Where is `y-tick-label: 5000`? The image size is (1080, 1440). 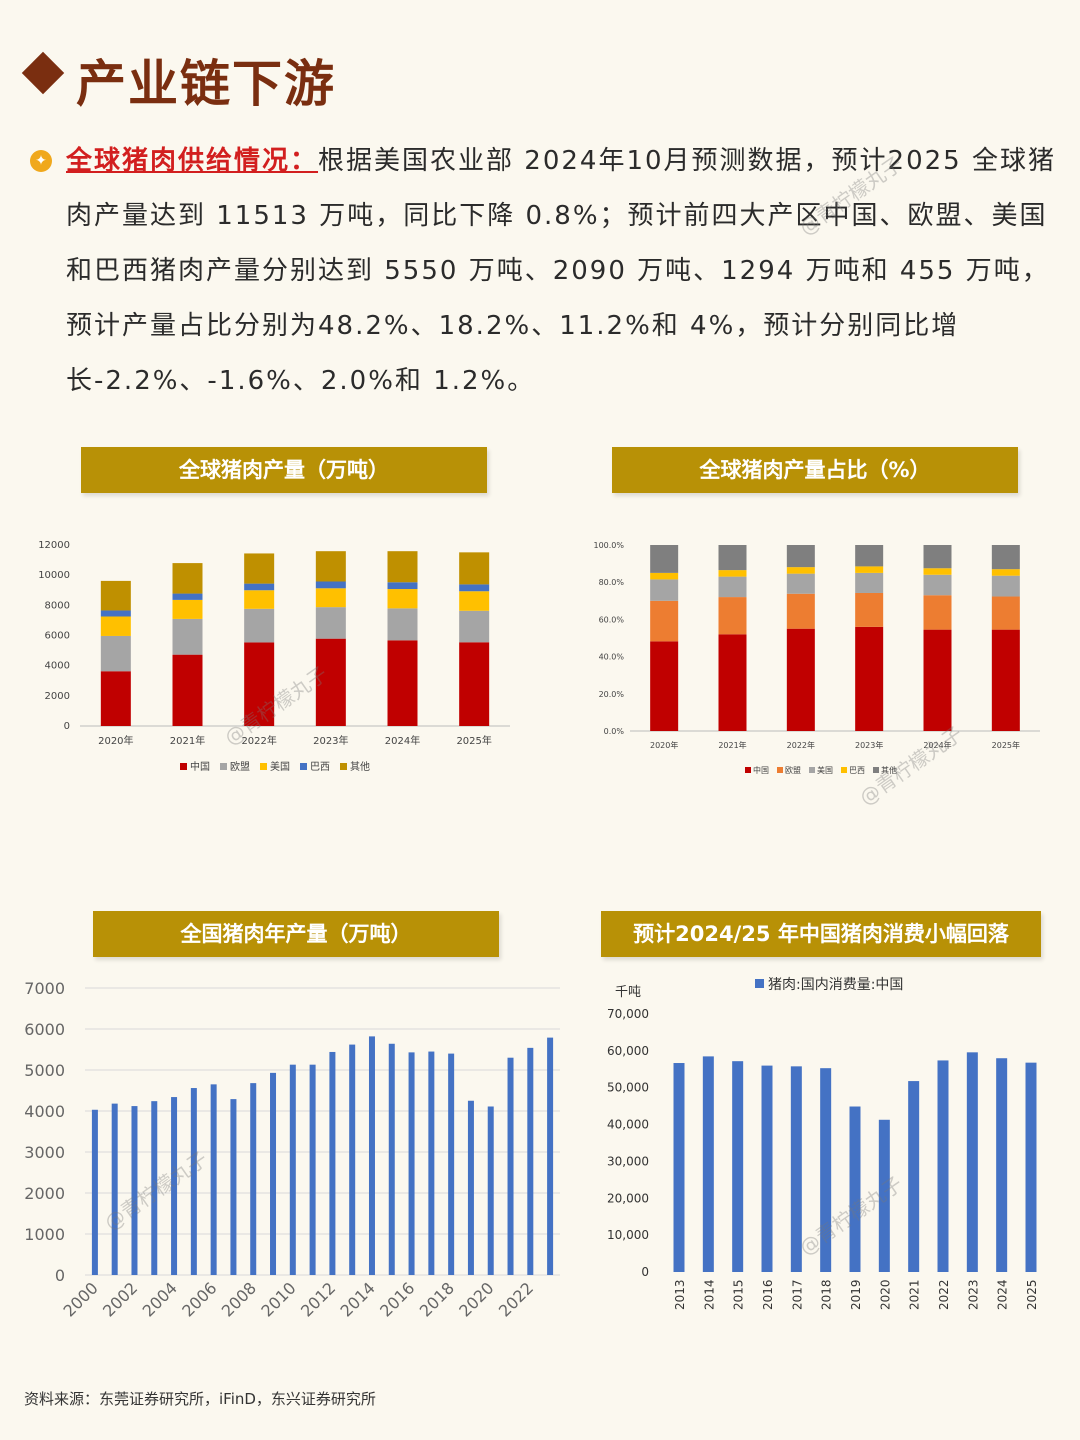
y-tick-label: 5000 is located at coordinates (44, 1070).